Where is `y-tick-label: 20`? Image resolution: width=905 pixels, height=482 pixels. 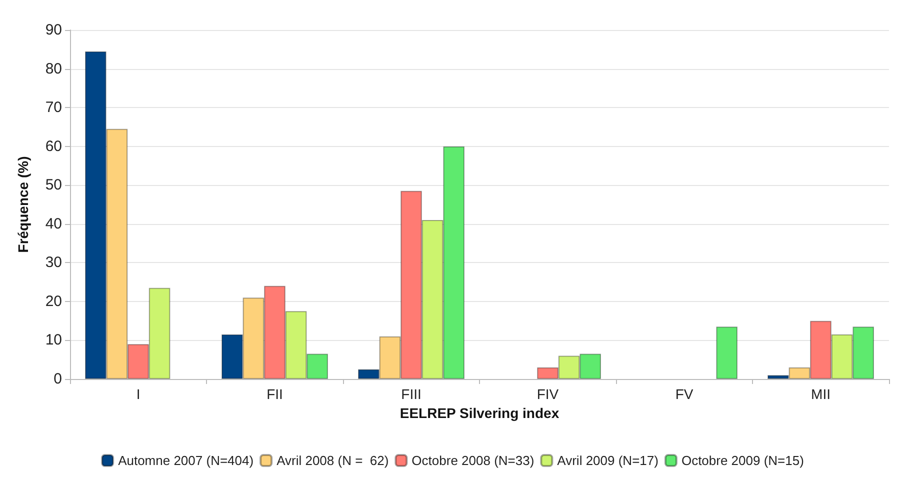
y-tick-label: 20 is located at coordinates (53, 301).